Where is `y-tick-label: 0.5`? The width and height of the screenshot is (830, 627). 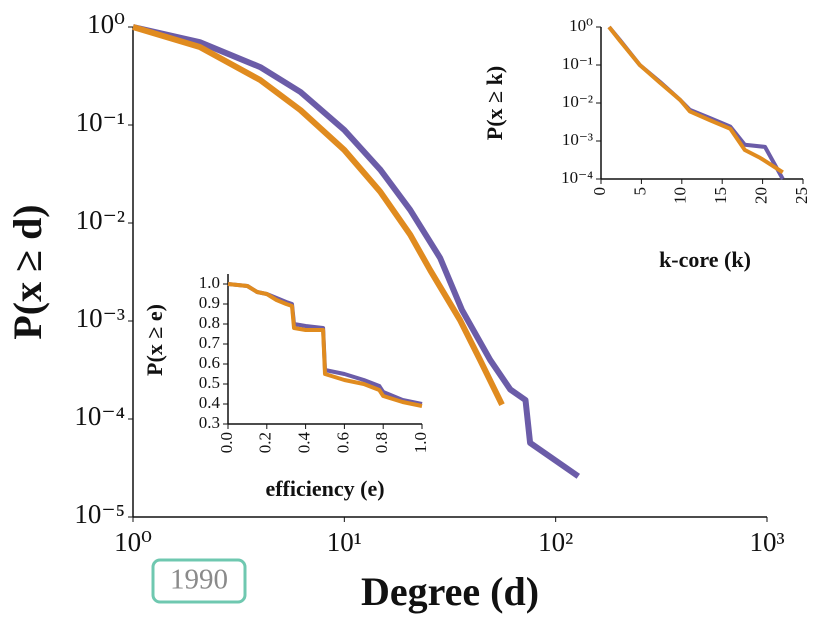
y-tick-label: 0.5 is located at coordinates (209, 382).